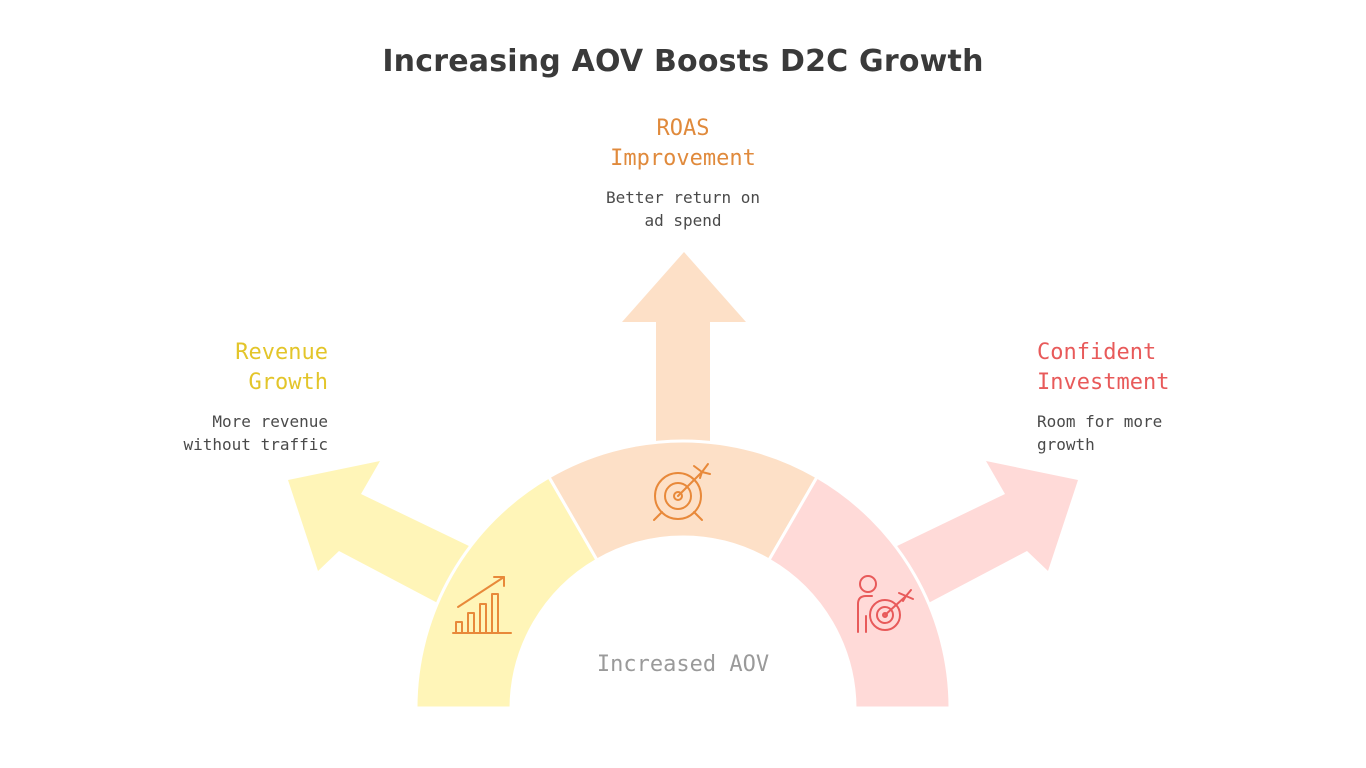 This screenshot has width=1366, height=768. Describe the element at coordinates (683, 128) in the screenshot. I see `roas-heading-line-1: ROAS` at that location.